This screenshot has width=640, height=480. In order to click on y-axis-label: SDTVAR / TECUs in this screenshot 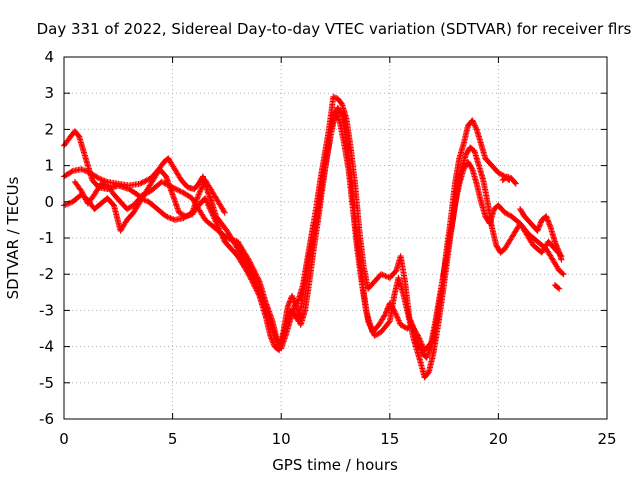, I will do `click(13, 237)`.